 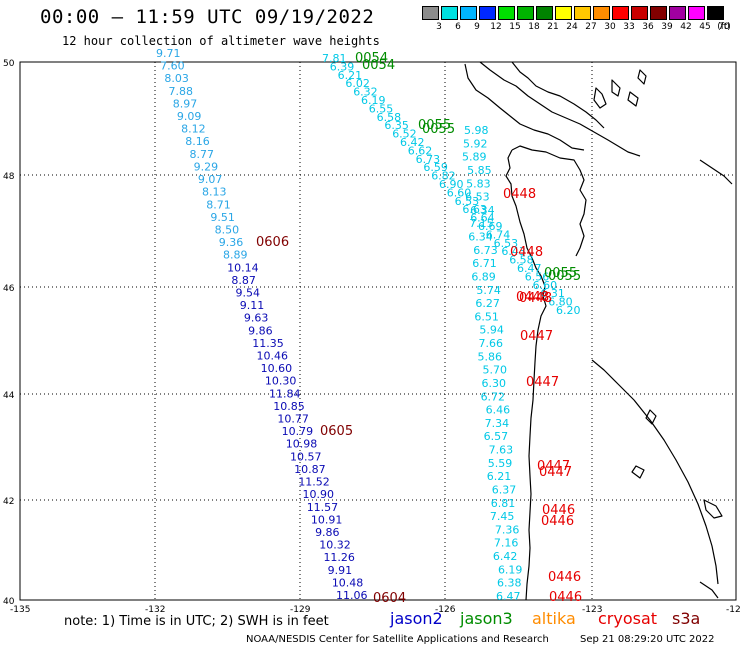 I want to click on swh-value-track-b: 6.56, so click(x=537, y=276).